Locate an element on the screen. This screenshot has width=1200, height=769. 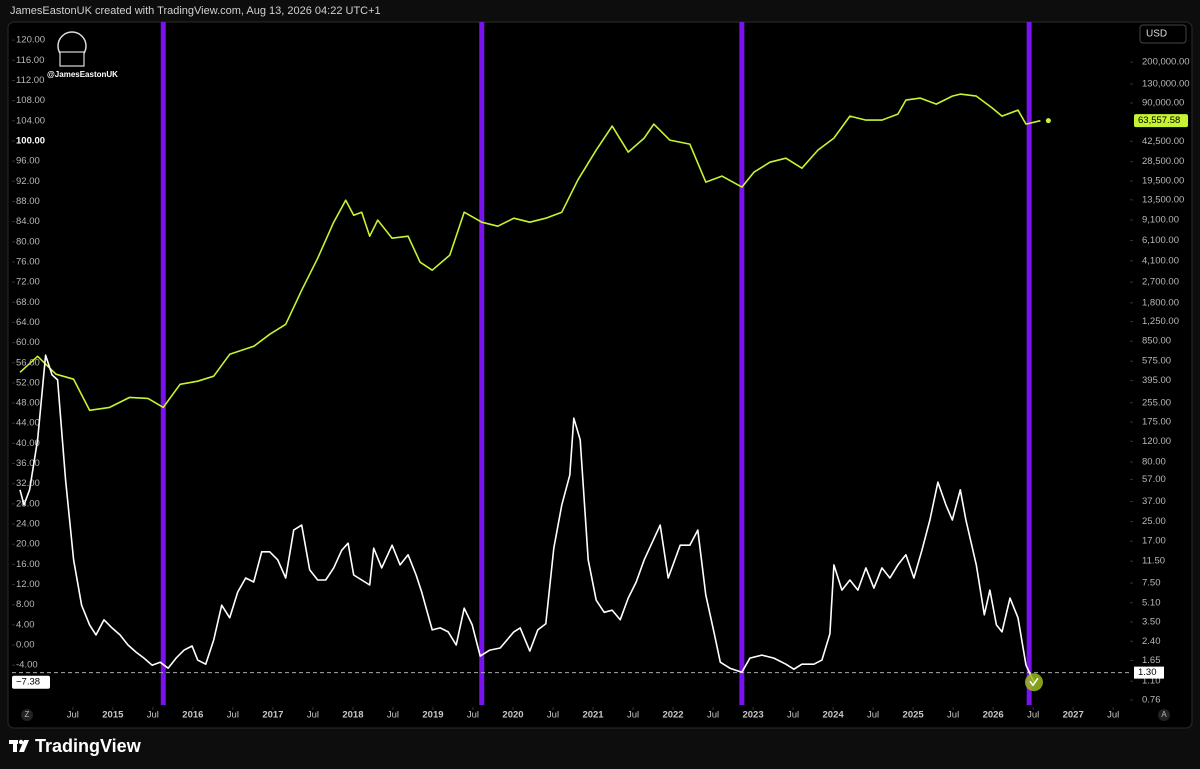
x-tick-label: 2025 is located at coordinates (914, 715).